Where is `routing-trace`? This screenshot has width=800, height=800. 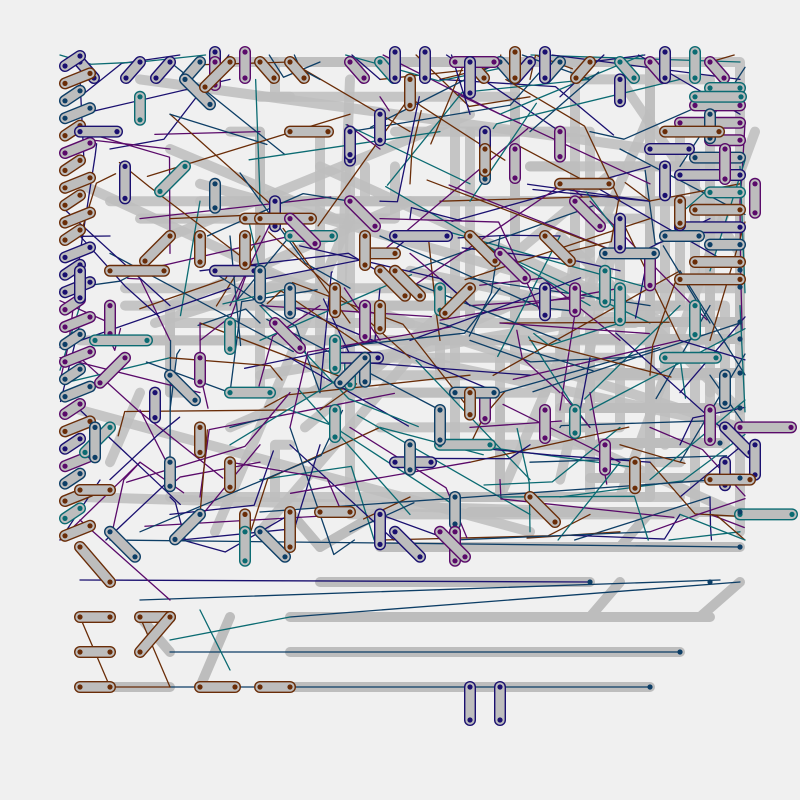 routing-trace is located at coordinates (335, 444).